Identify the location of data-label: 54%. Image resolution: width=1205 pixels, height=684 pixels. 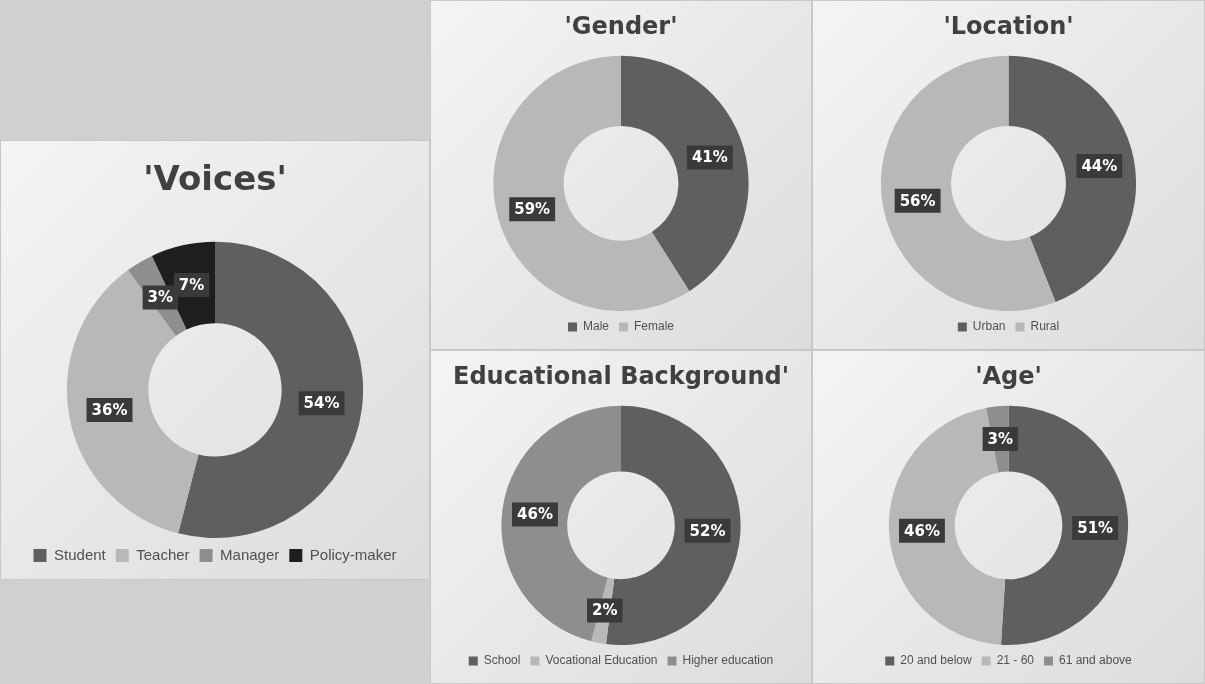
(321, 403).